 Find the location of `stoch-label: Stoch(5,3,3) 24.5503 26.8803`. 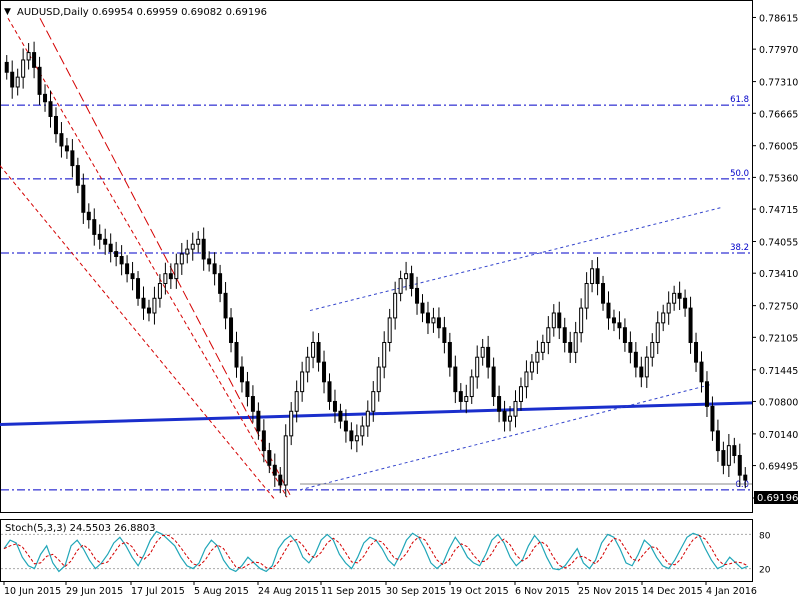

stoch-label: Stoch(5,3,3) 24.5503 26.8803 is located at coordinates (80, 528).